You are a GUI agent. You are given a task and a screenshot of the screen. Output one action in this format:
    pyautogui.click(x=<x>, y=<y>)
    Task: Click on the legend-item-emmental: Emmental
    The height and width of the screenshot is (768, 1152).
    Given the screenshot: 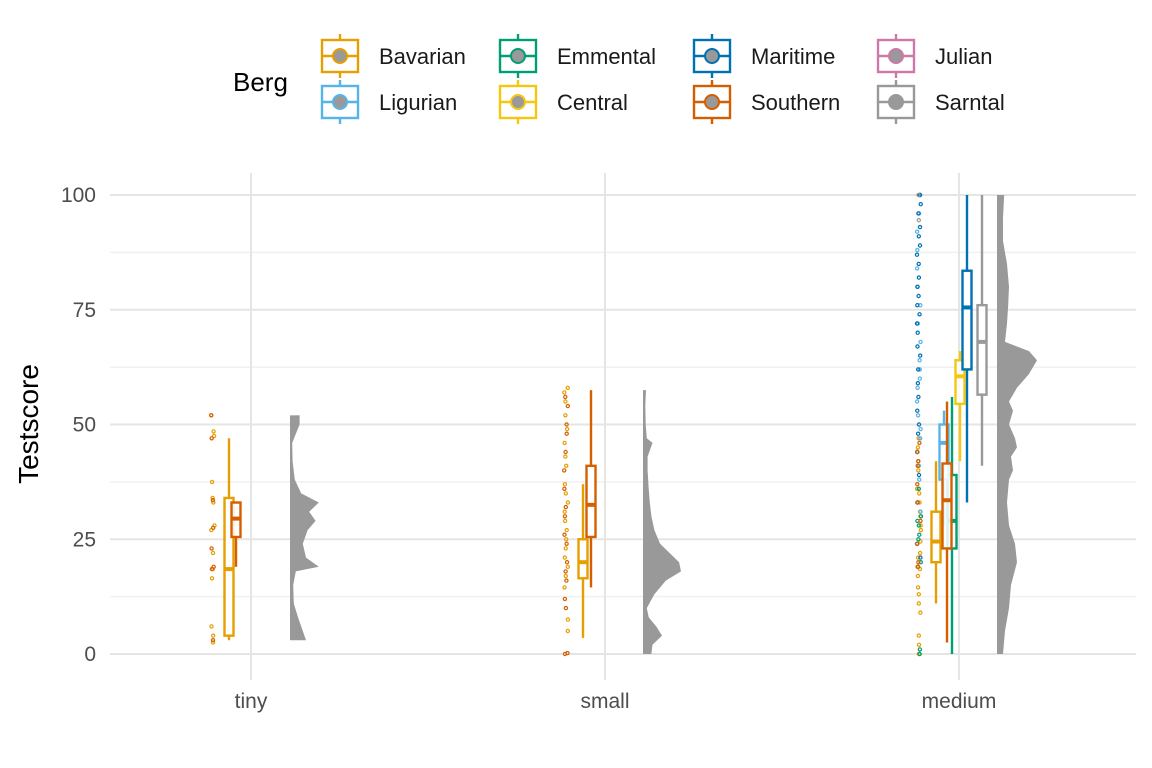 What is the action you would take?
    pyautogui.click(x=577, y=56)
    